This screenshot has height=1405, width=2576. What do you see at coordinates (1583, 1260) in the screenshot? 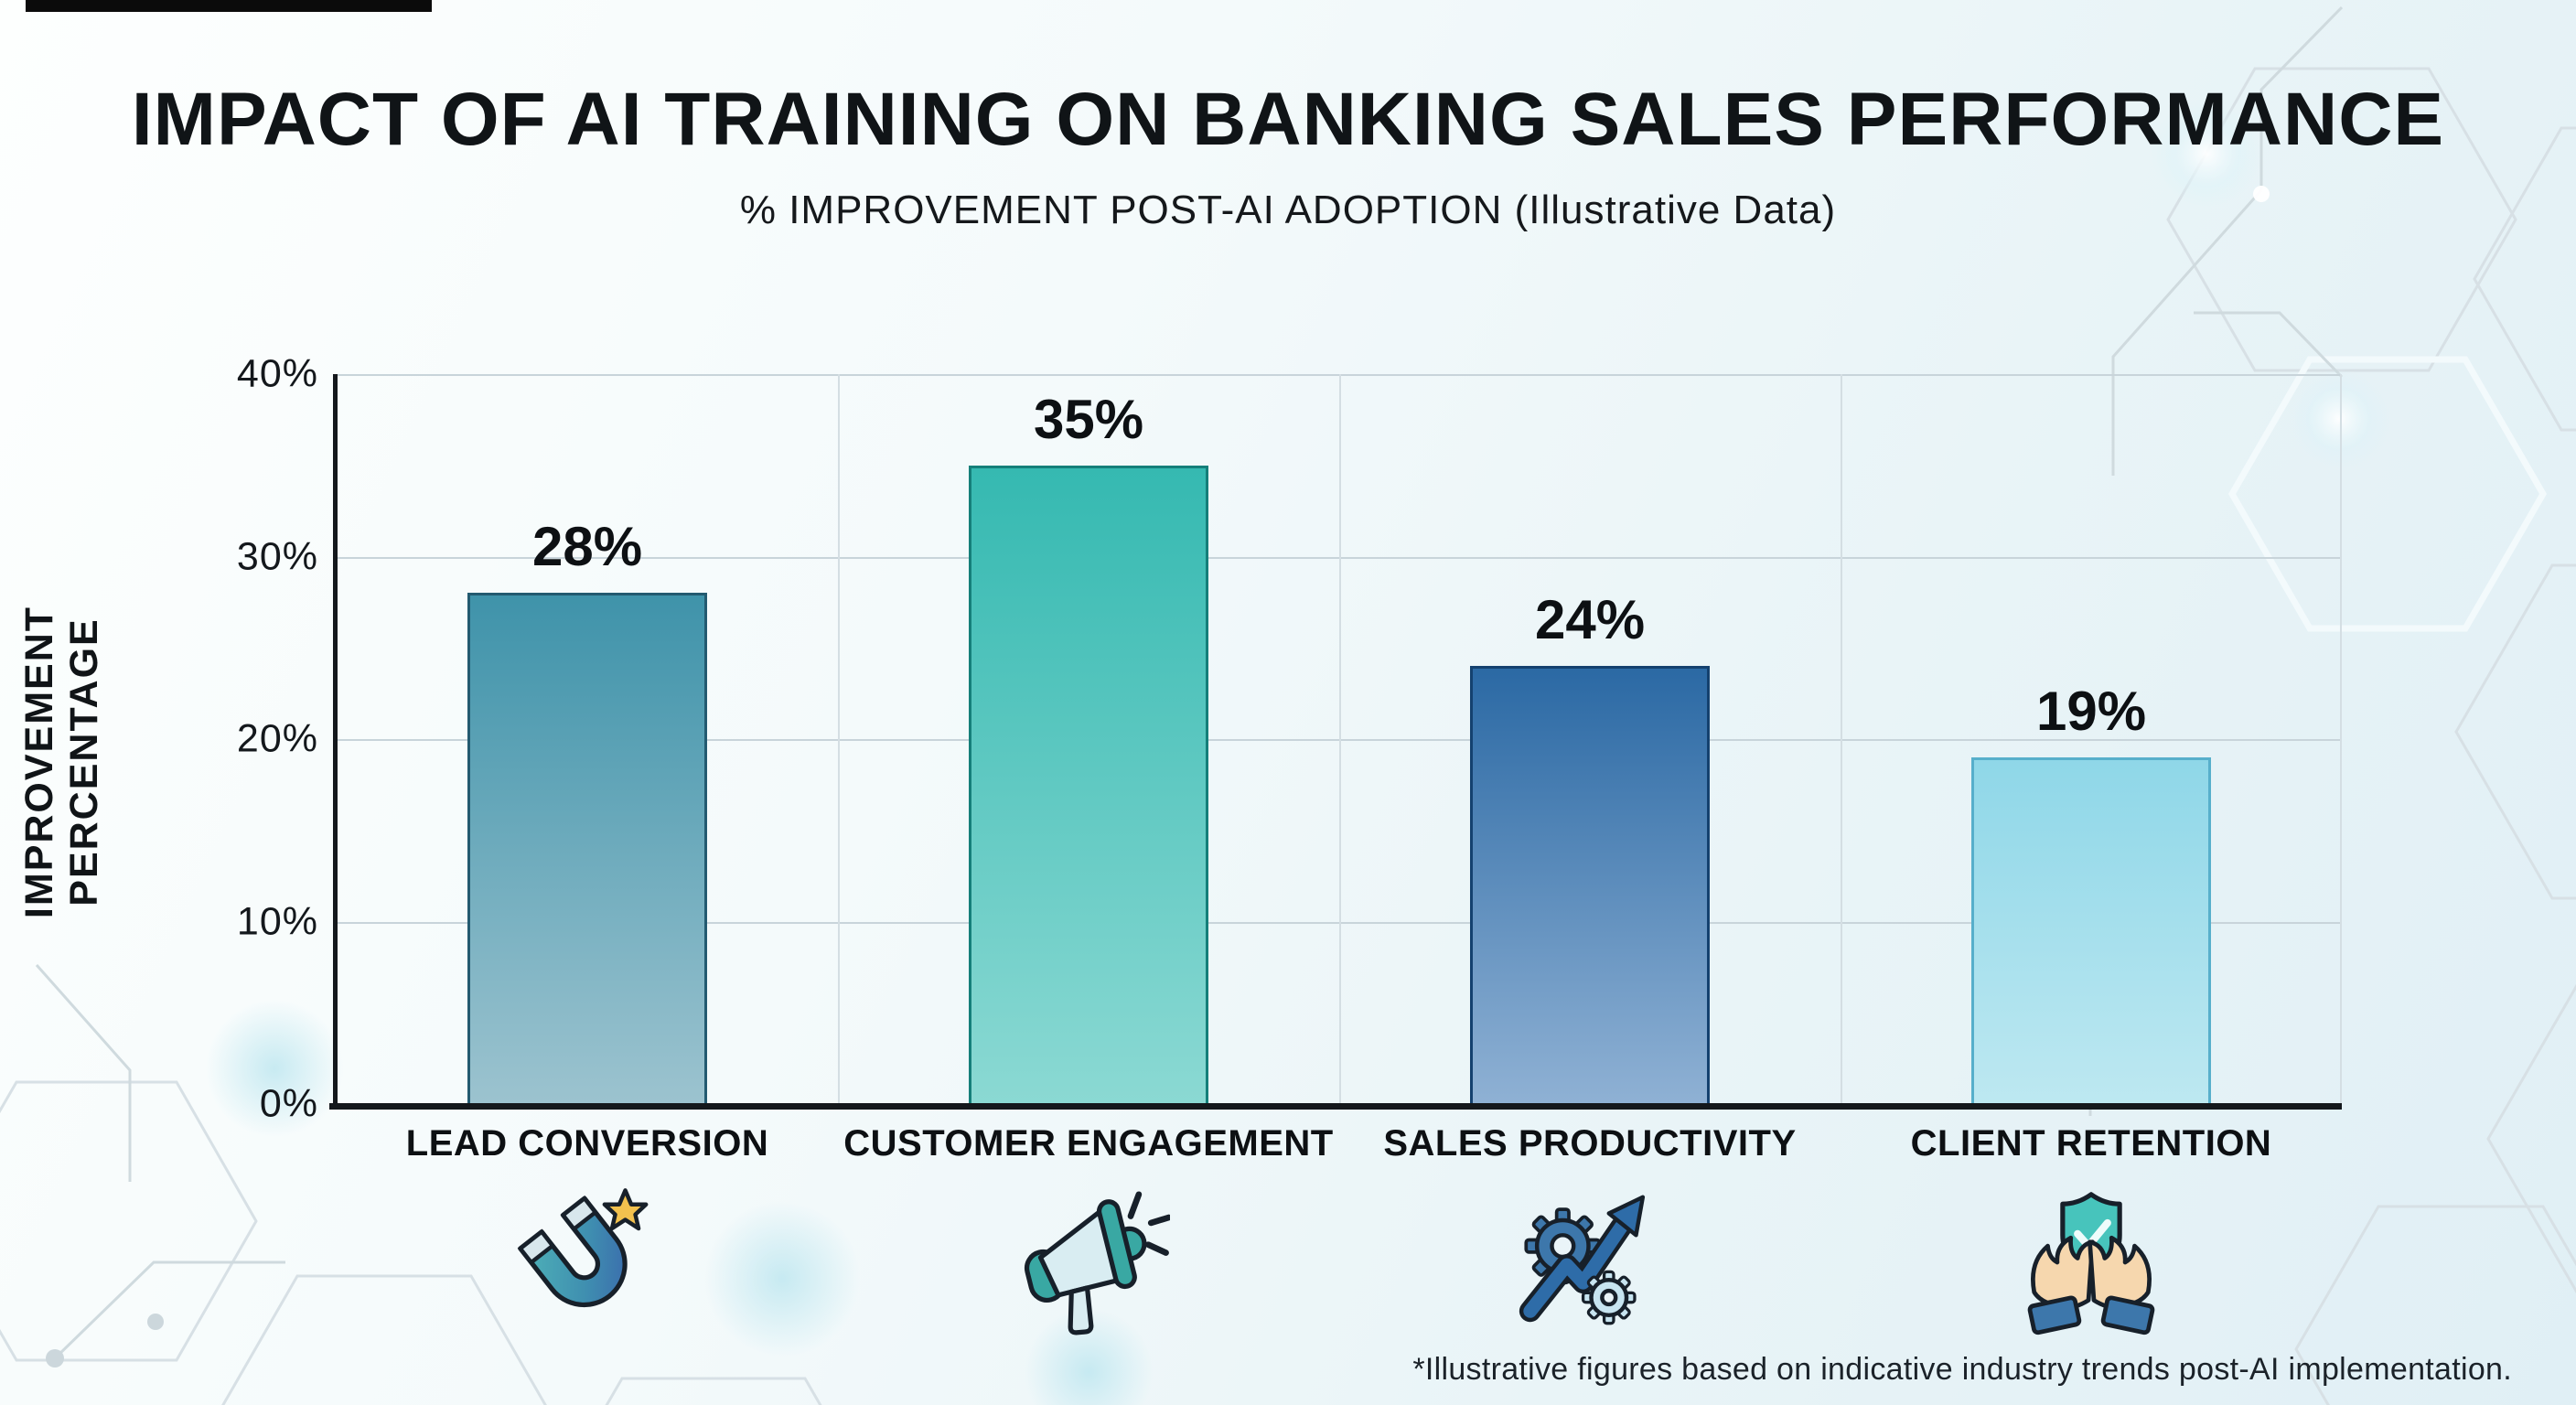
I see `gears-arrow-icon` at bounding box center [1583, 1260].